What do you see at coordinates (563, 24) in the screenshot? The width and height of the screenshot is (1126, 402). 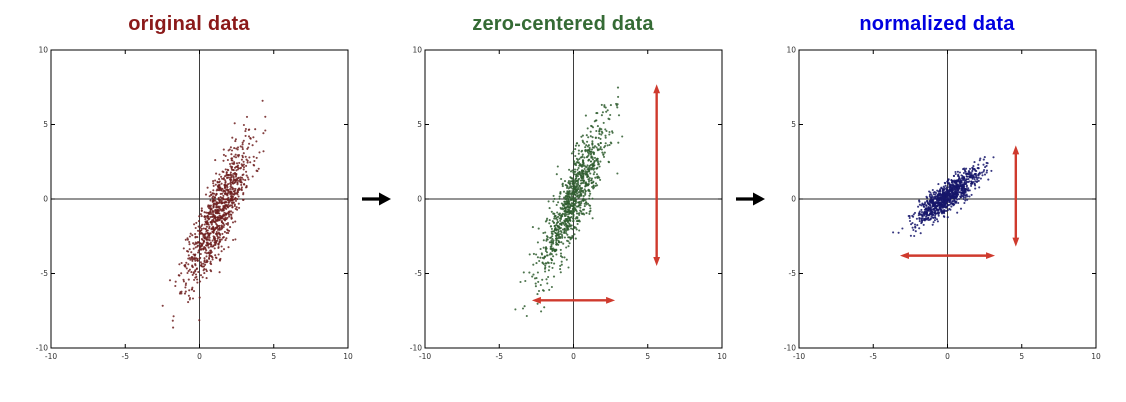 I see `chart-title-zero-centered: zero-centered data` at bounding box center [563, 24].